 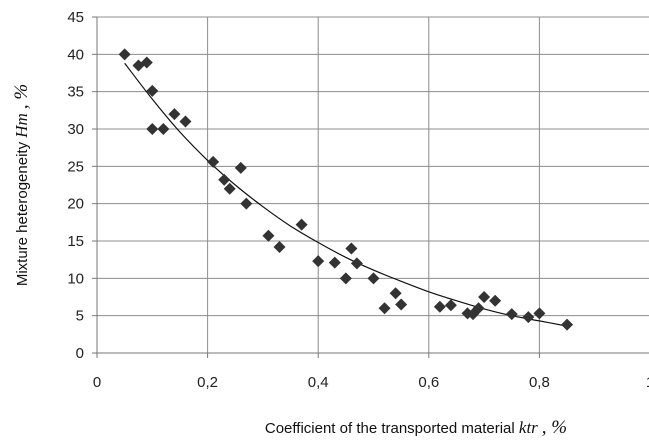 What do you see at coordinates (647, 382) in the screenshot?
I see `x-tick-label: 1` at bounding box center [647, 382].